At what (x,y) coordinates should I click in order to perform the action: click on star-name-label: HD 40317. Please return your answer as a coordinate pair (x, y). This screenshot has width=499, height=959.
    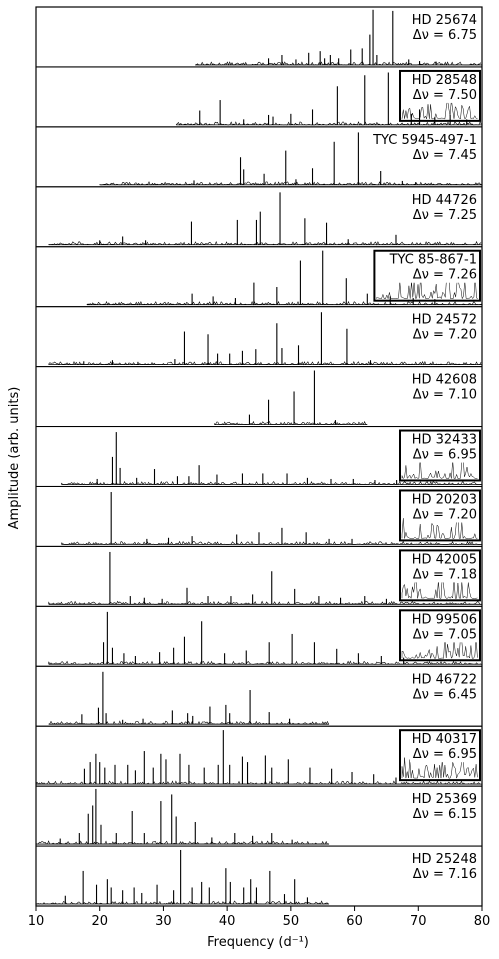
    Looking at the image, I should click on (444, 739).